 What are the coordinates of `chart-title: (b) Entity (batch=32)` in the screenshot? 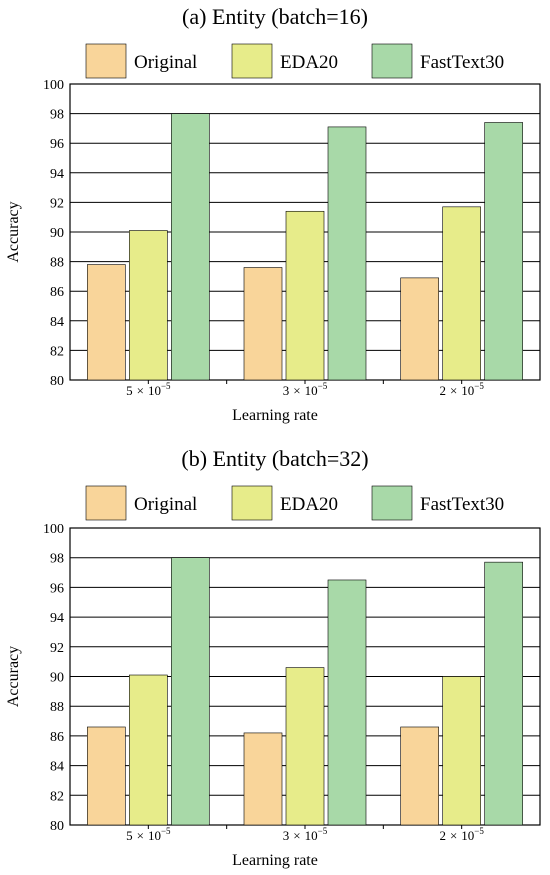 It's located at (274, 458).